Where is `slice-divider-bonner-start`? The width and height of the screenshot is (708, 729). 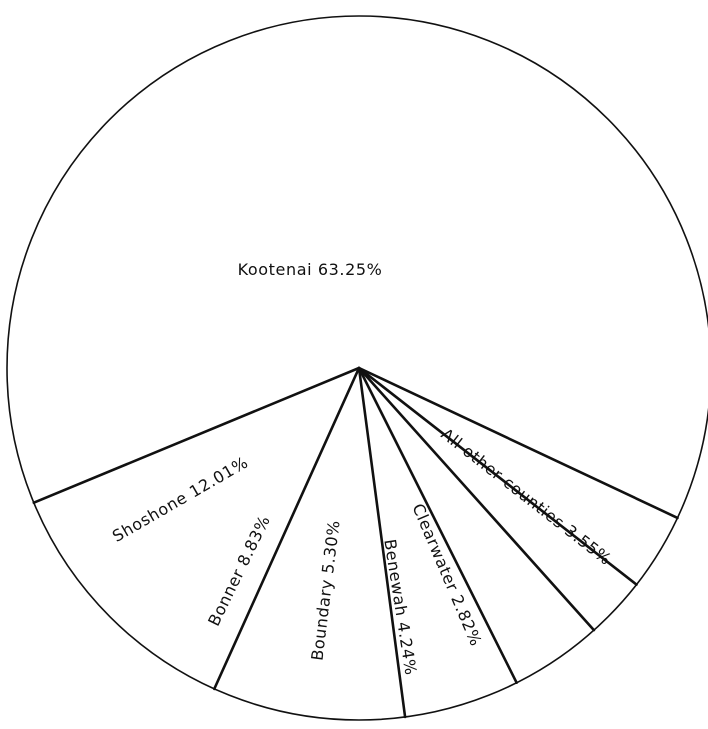 slice-divider-bonner-start is located at coordinates (382, 542).